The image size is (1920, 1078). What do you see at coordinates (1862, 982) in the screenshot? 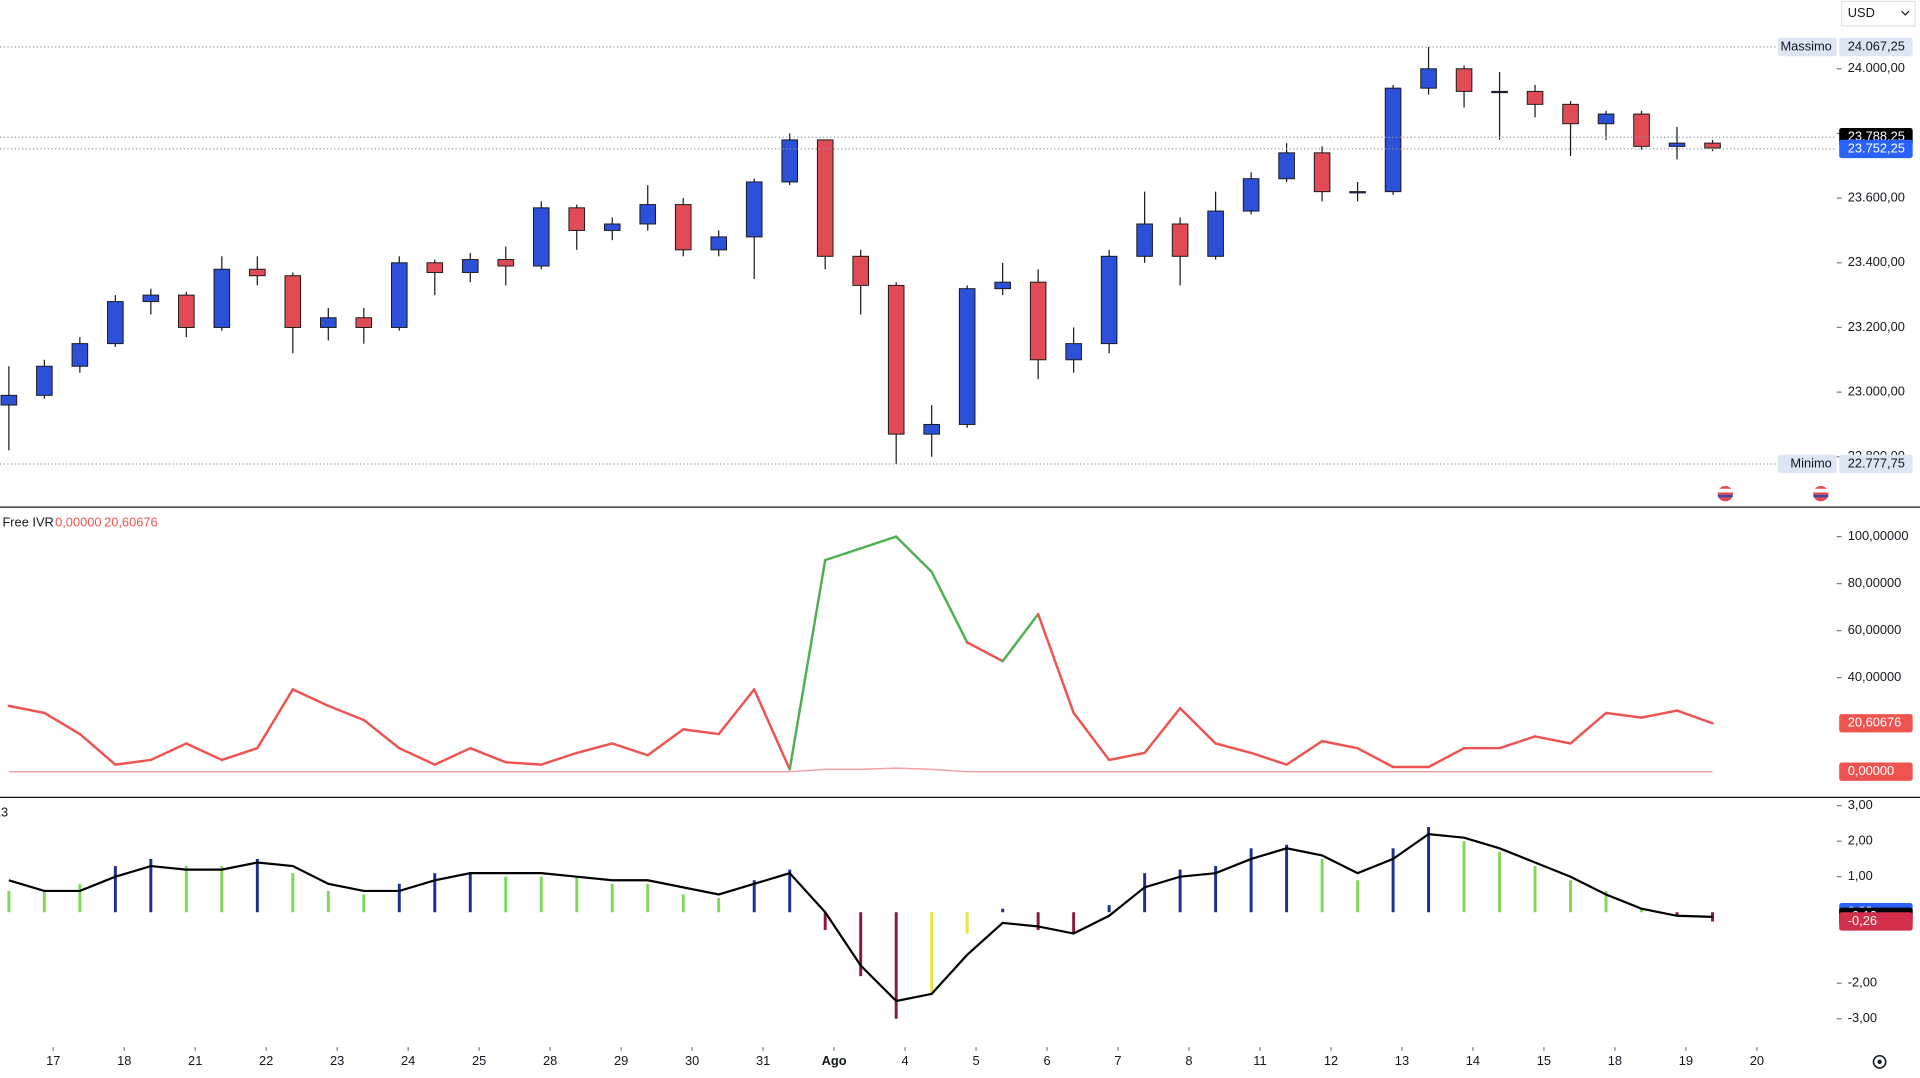
I see `y-tick-label: -2,00` at bounding box center [1862, 982].